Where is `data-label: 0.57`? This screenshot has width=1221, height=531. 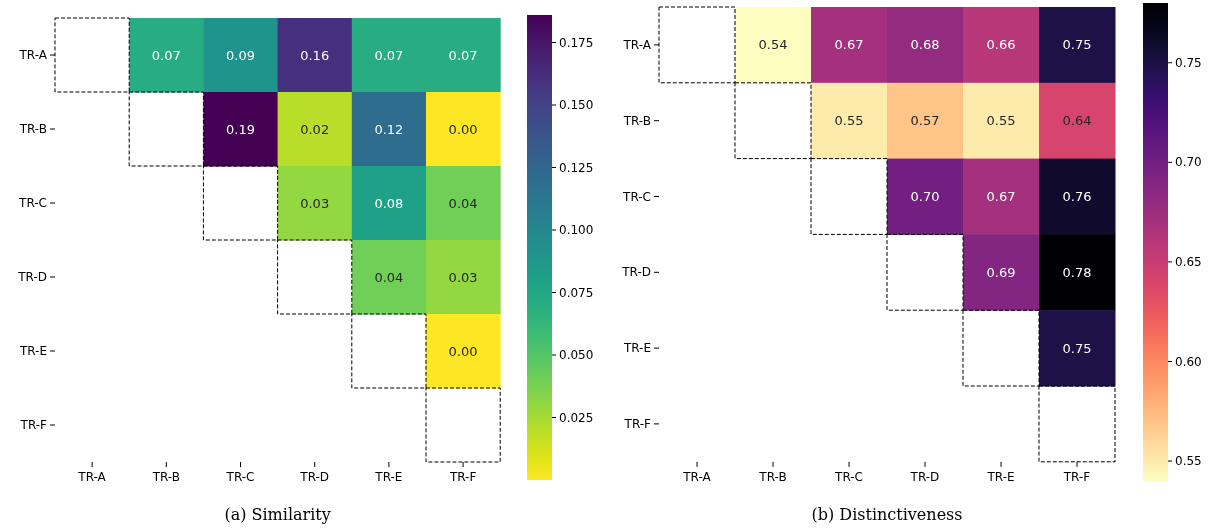
data-label: 0.57 is located at coordinates (925, 121).